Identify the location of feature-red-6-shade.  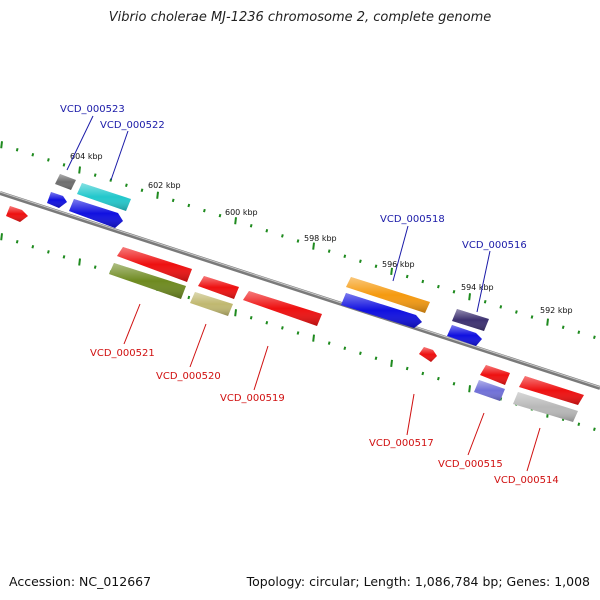
(551, 390).